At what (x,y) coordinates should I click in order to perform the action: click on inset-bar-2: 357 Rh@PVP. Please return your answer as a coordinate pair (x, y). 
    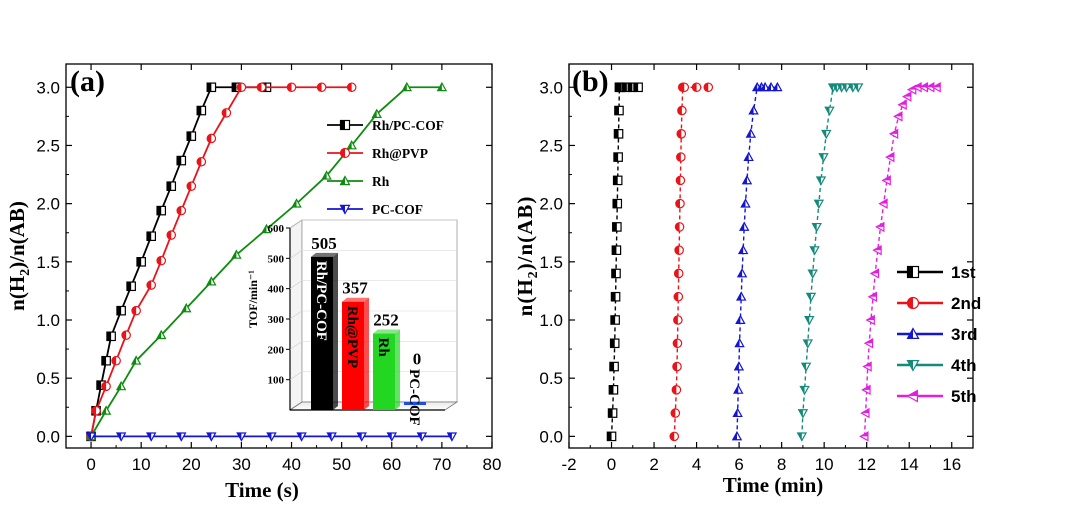
    Looking at the image, I should click on (355, 344).